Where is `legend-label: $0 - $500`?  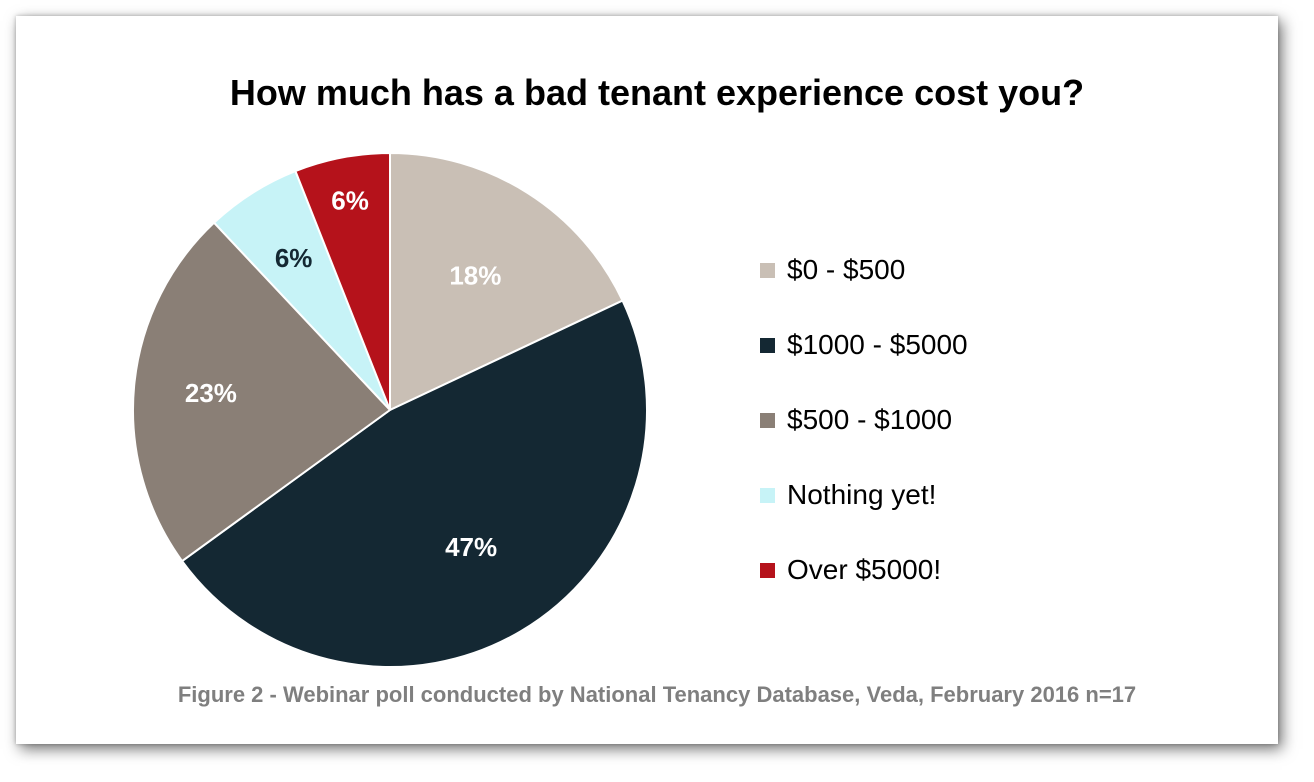 legend-label: $0 - $500 is located at coordinates (846, 269).